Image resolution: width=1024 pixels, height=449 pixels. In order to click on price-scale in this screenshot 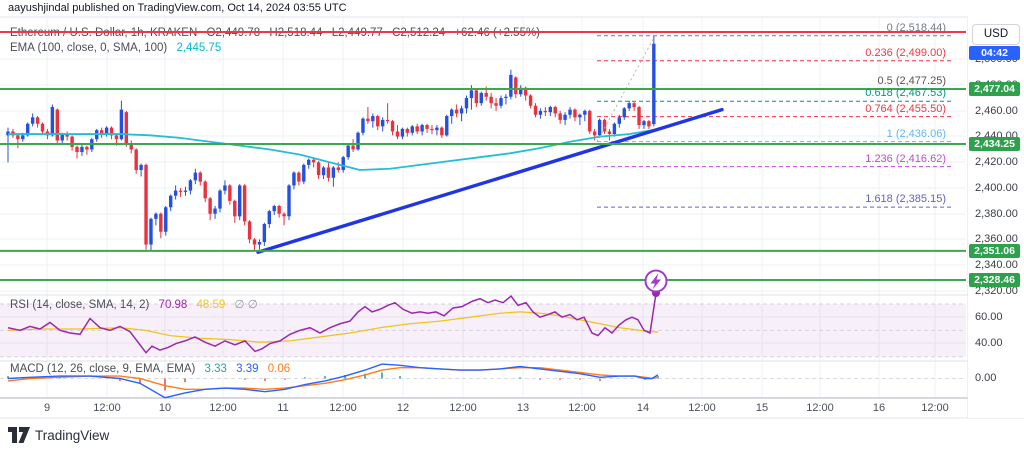, I will do `click(996, 209)`.